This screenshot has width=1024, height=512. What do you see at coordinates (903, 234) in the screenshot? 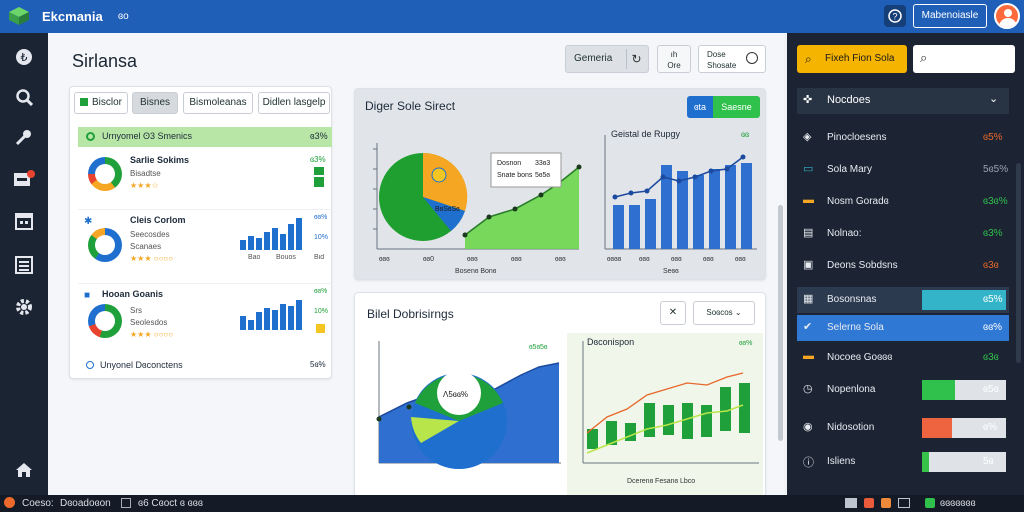
I see `right-list-item: ▤ Nolnao: ɞ3%` at bounding box center [903, 234].